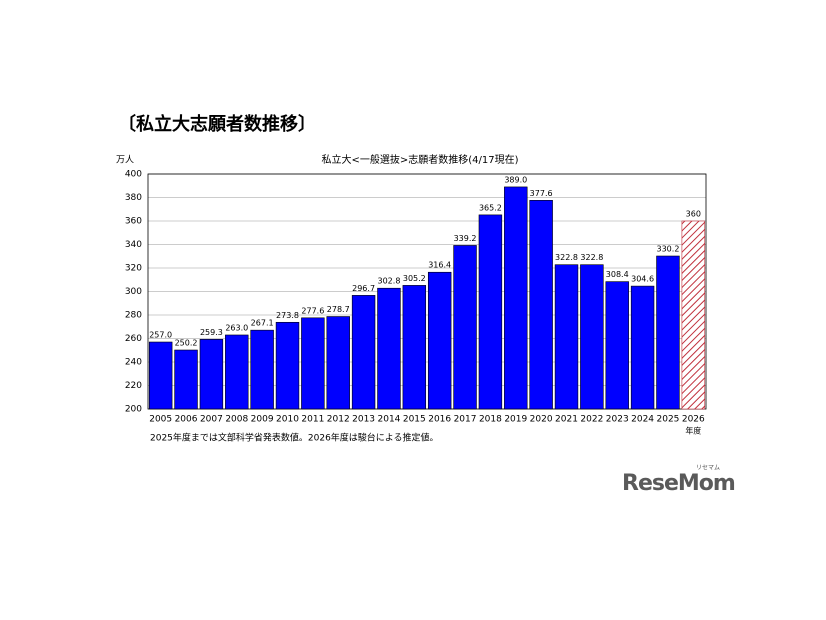  Describe the element at coordinates (465, 238) in the screenshot. I see `value-label: 339.2` at that location.